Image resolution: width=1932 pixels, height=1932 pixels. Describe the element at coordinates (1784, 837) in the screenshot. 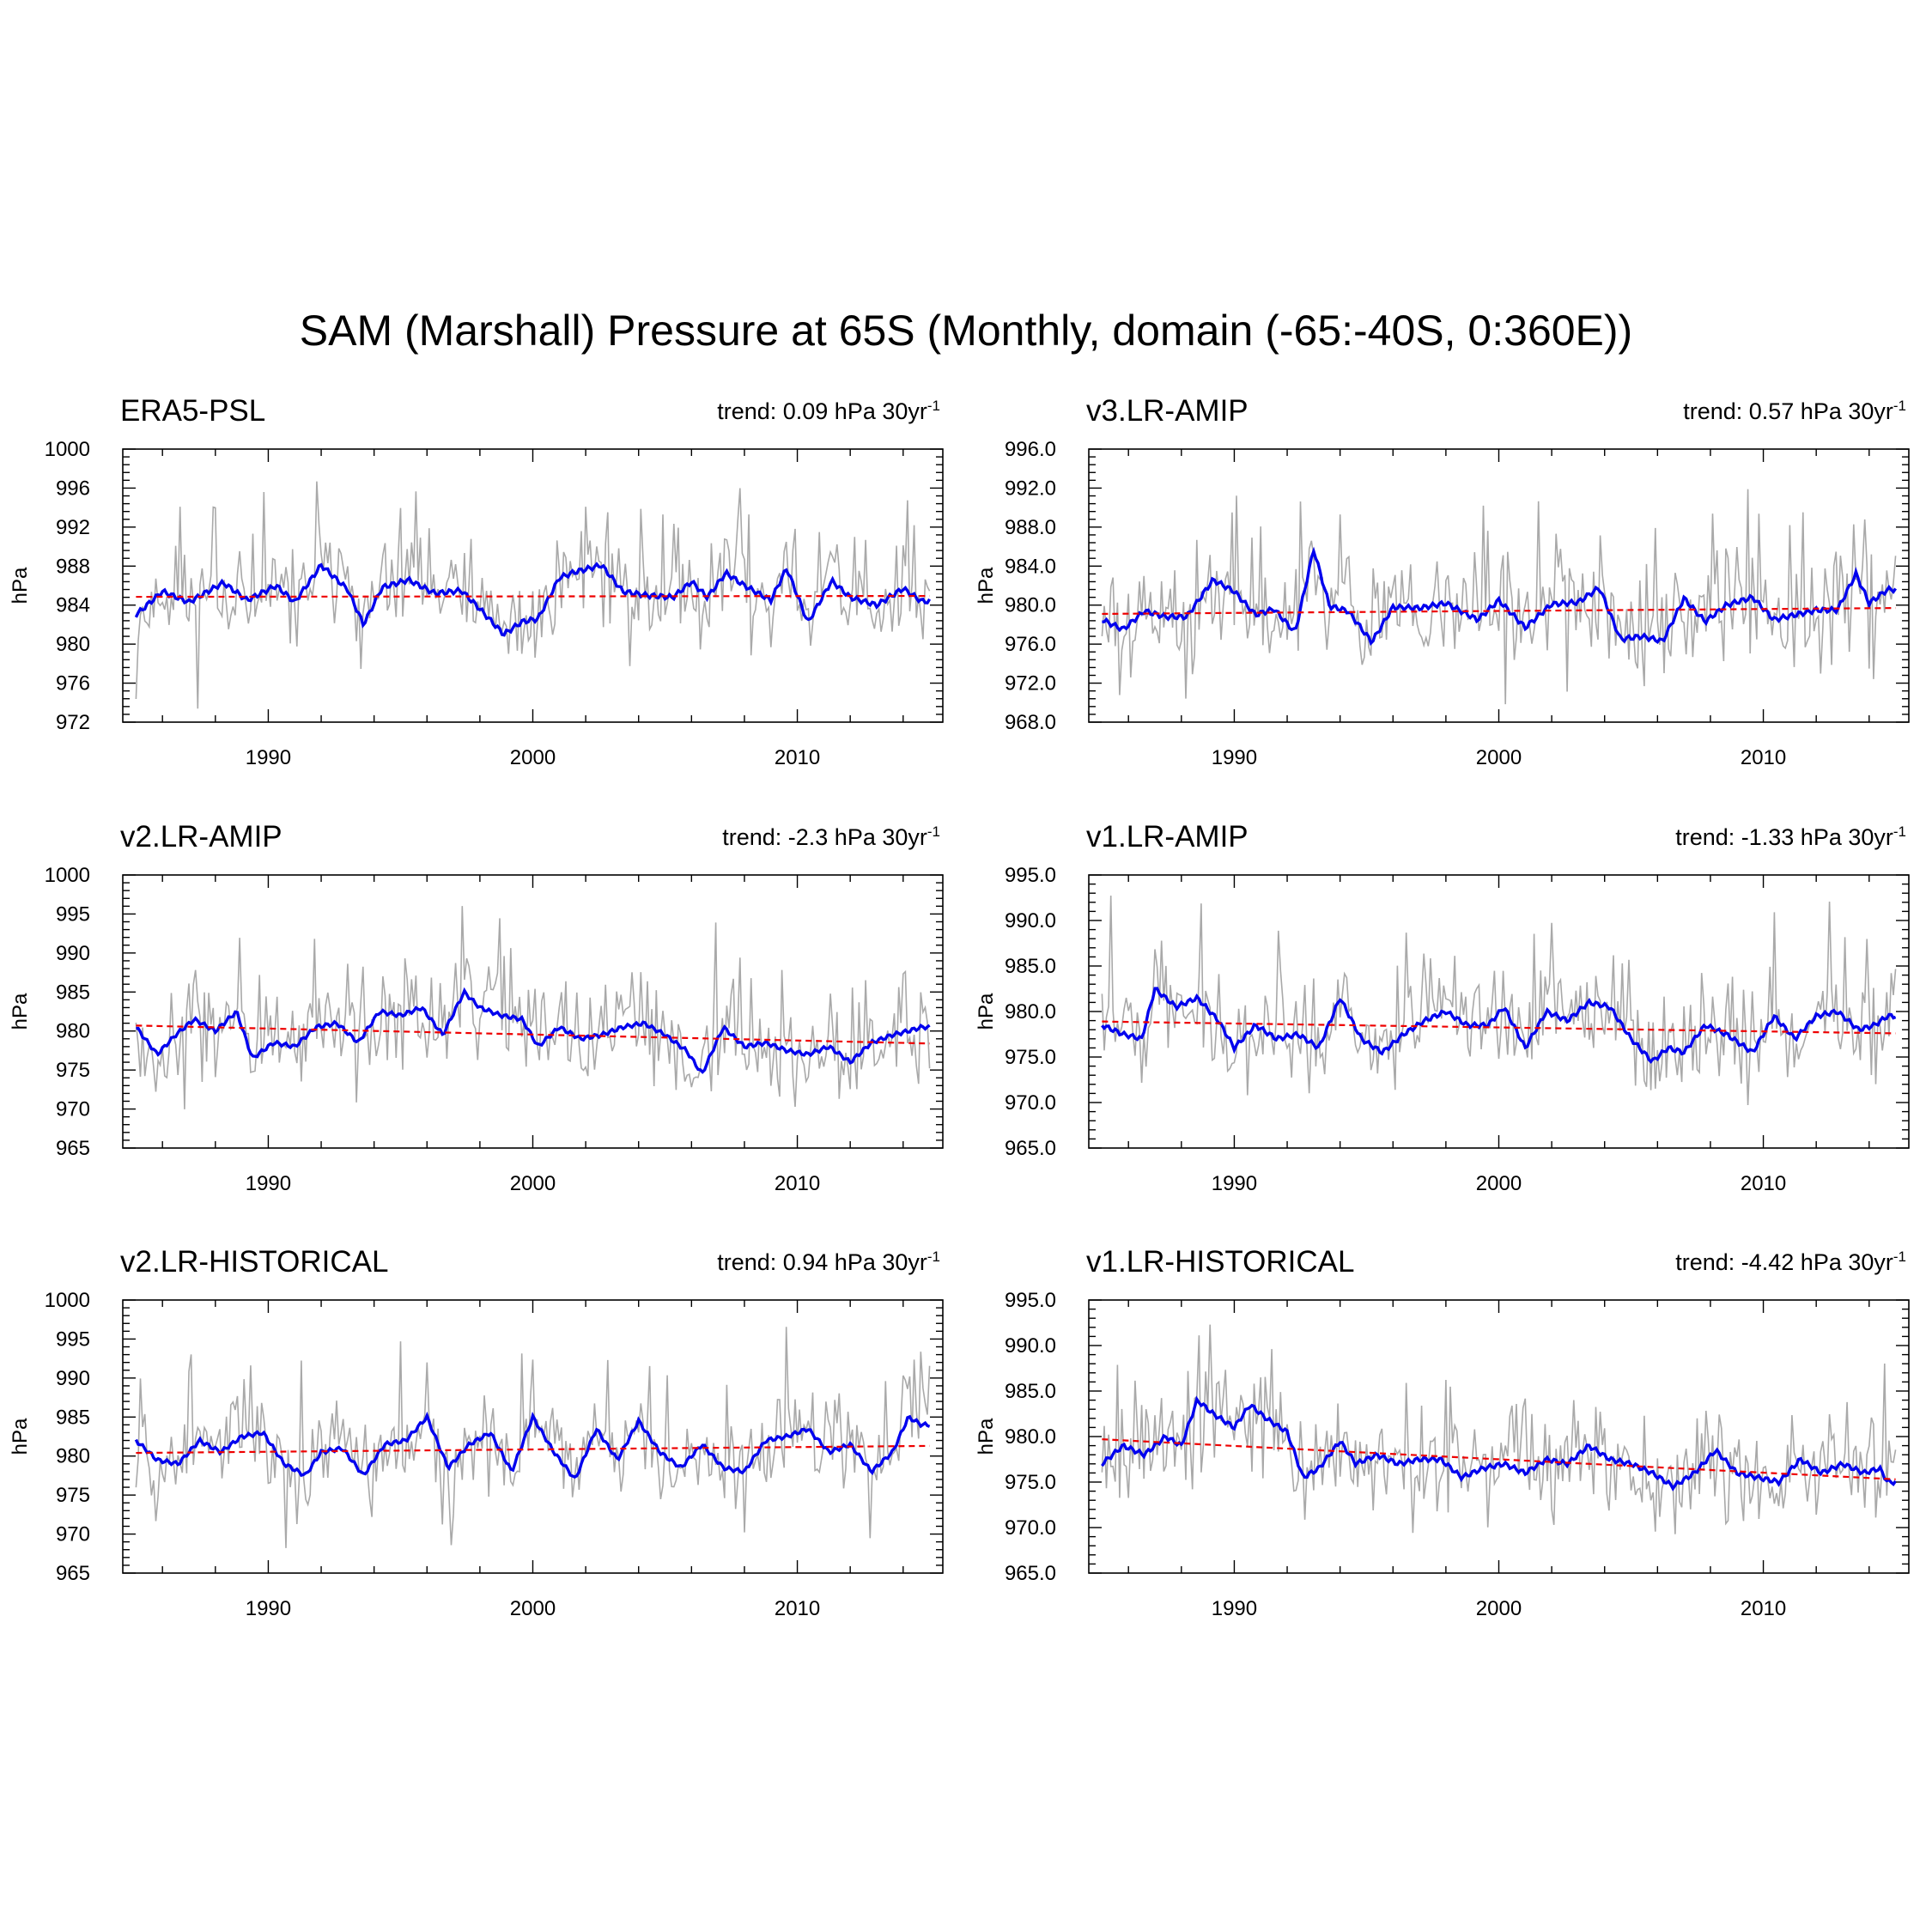

I see `trend-text: trend: -1.33 hPa 30yr` at that location.